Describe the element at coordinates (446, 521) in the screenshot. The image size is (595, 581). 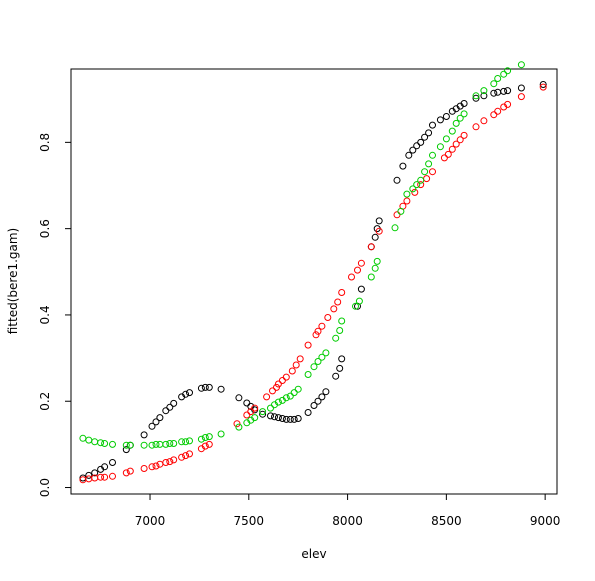
I see `x-tick-label: 8500` at that location.